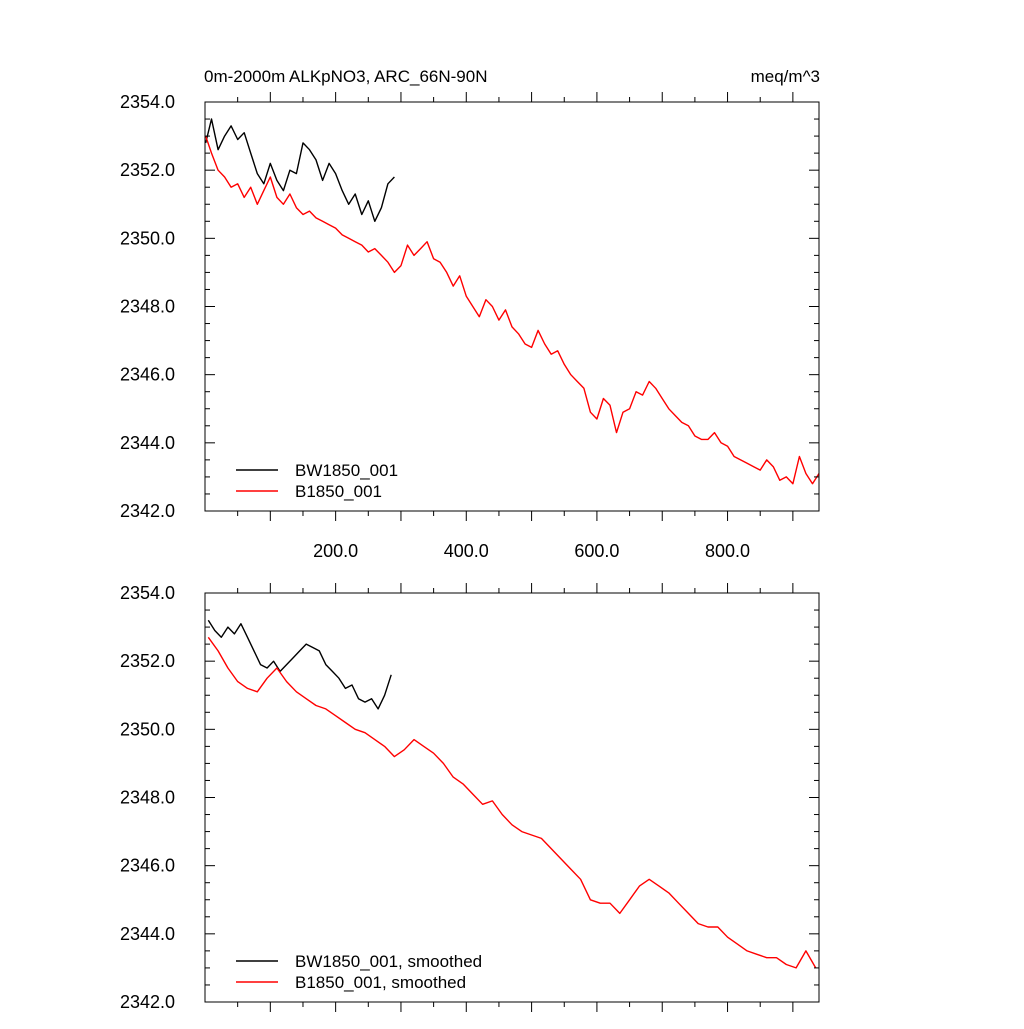  What do you see at coordinates (147, 238) in the screenshot?
I see `top-y-tick-label: 2350.0` at bounding box center [147, 238].